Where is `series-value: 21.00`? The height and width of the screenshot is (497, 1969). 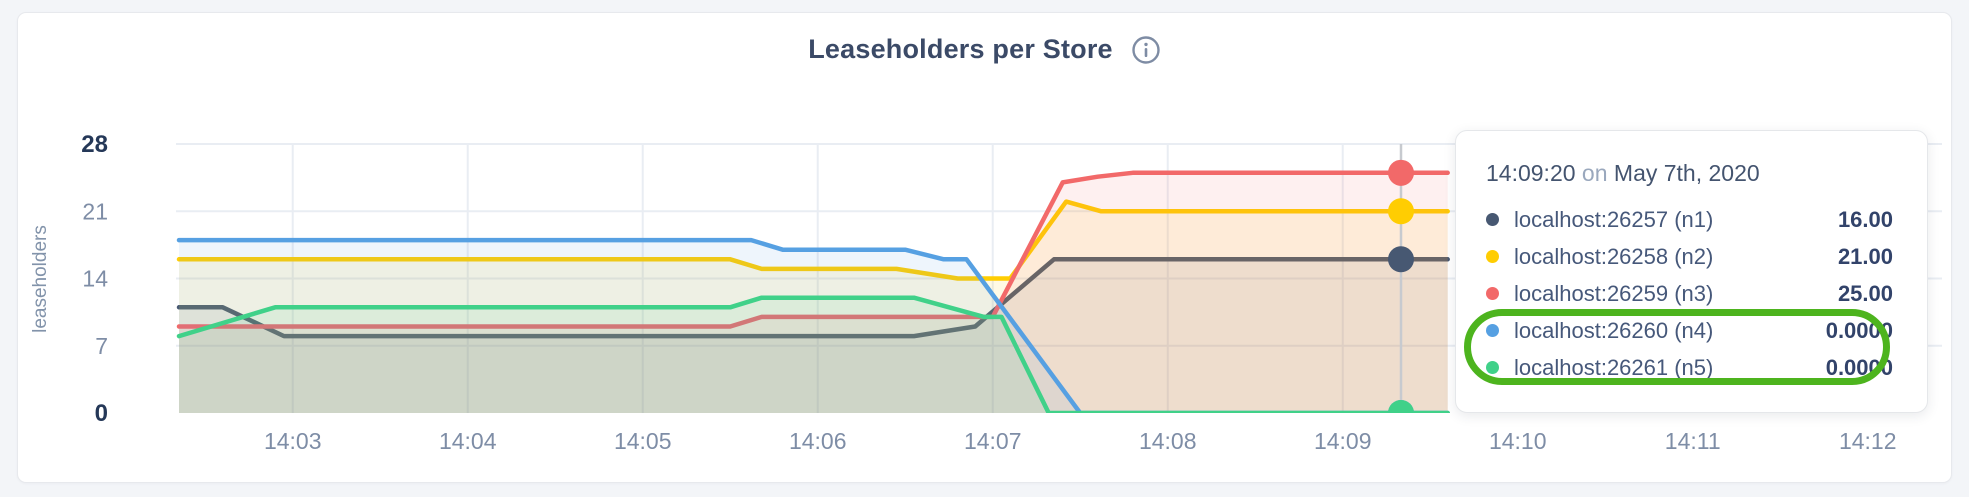
series-value: 21.00 is located at coordinates (1865, 256).